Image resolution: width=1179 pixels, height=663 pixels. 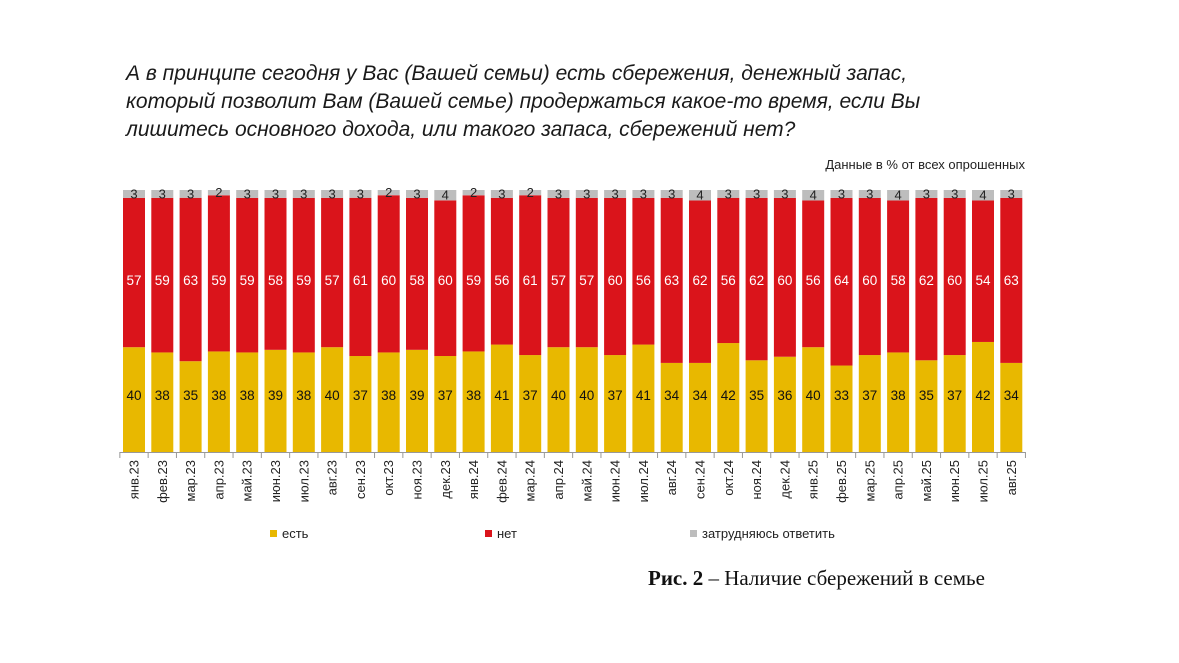 I want to click on data-label-unsure-7: 3, so click(x=331, y=193).